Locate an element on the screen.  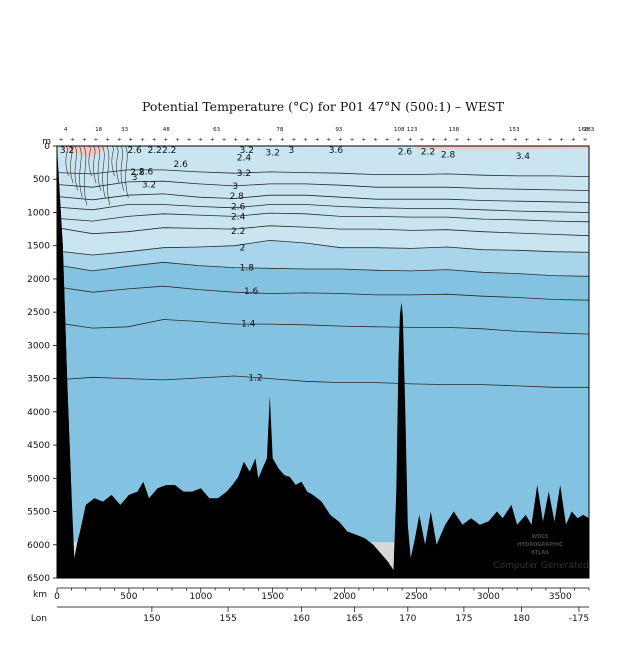
contour-label-13: 3.6 is located at coordinates (336, 151).